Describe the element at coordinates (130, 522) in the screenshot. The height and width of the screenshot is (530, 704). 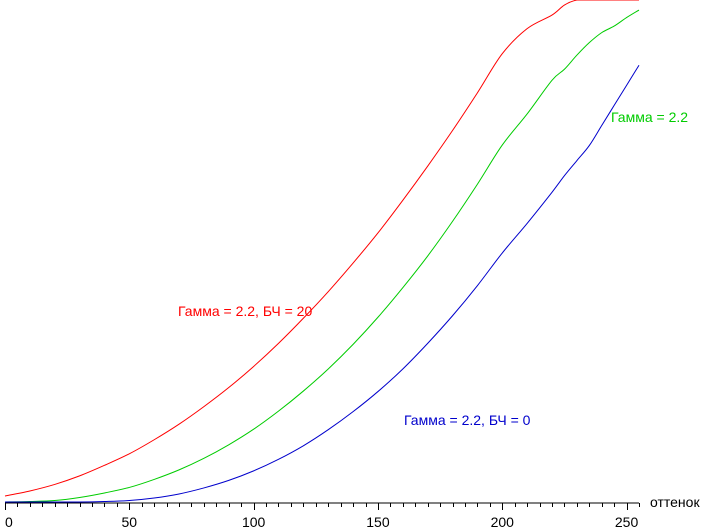
I see `x-tick-label: 50` at that location.